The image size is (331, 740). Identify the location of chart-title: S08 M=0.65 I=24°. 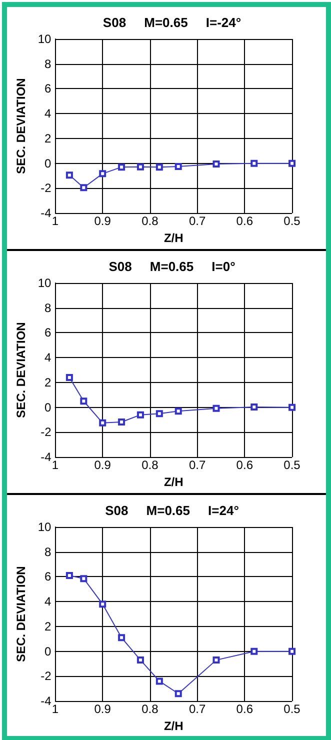
(172, 510).